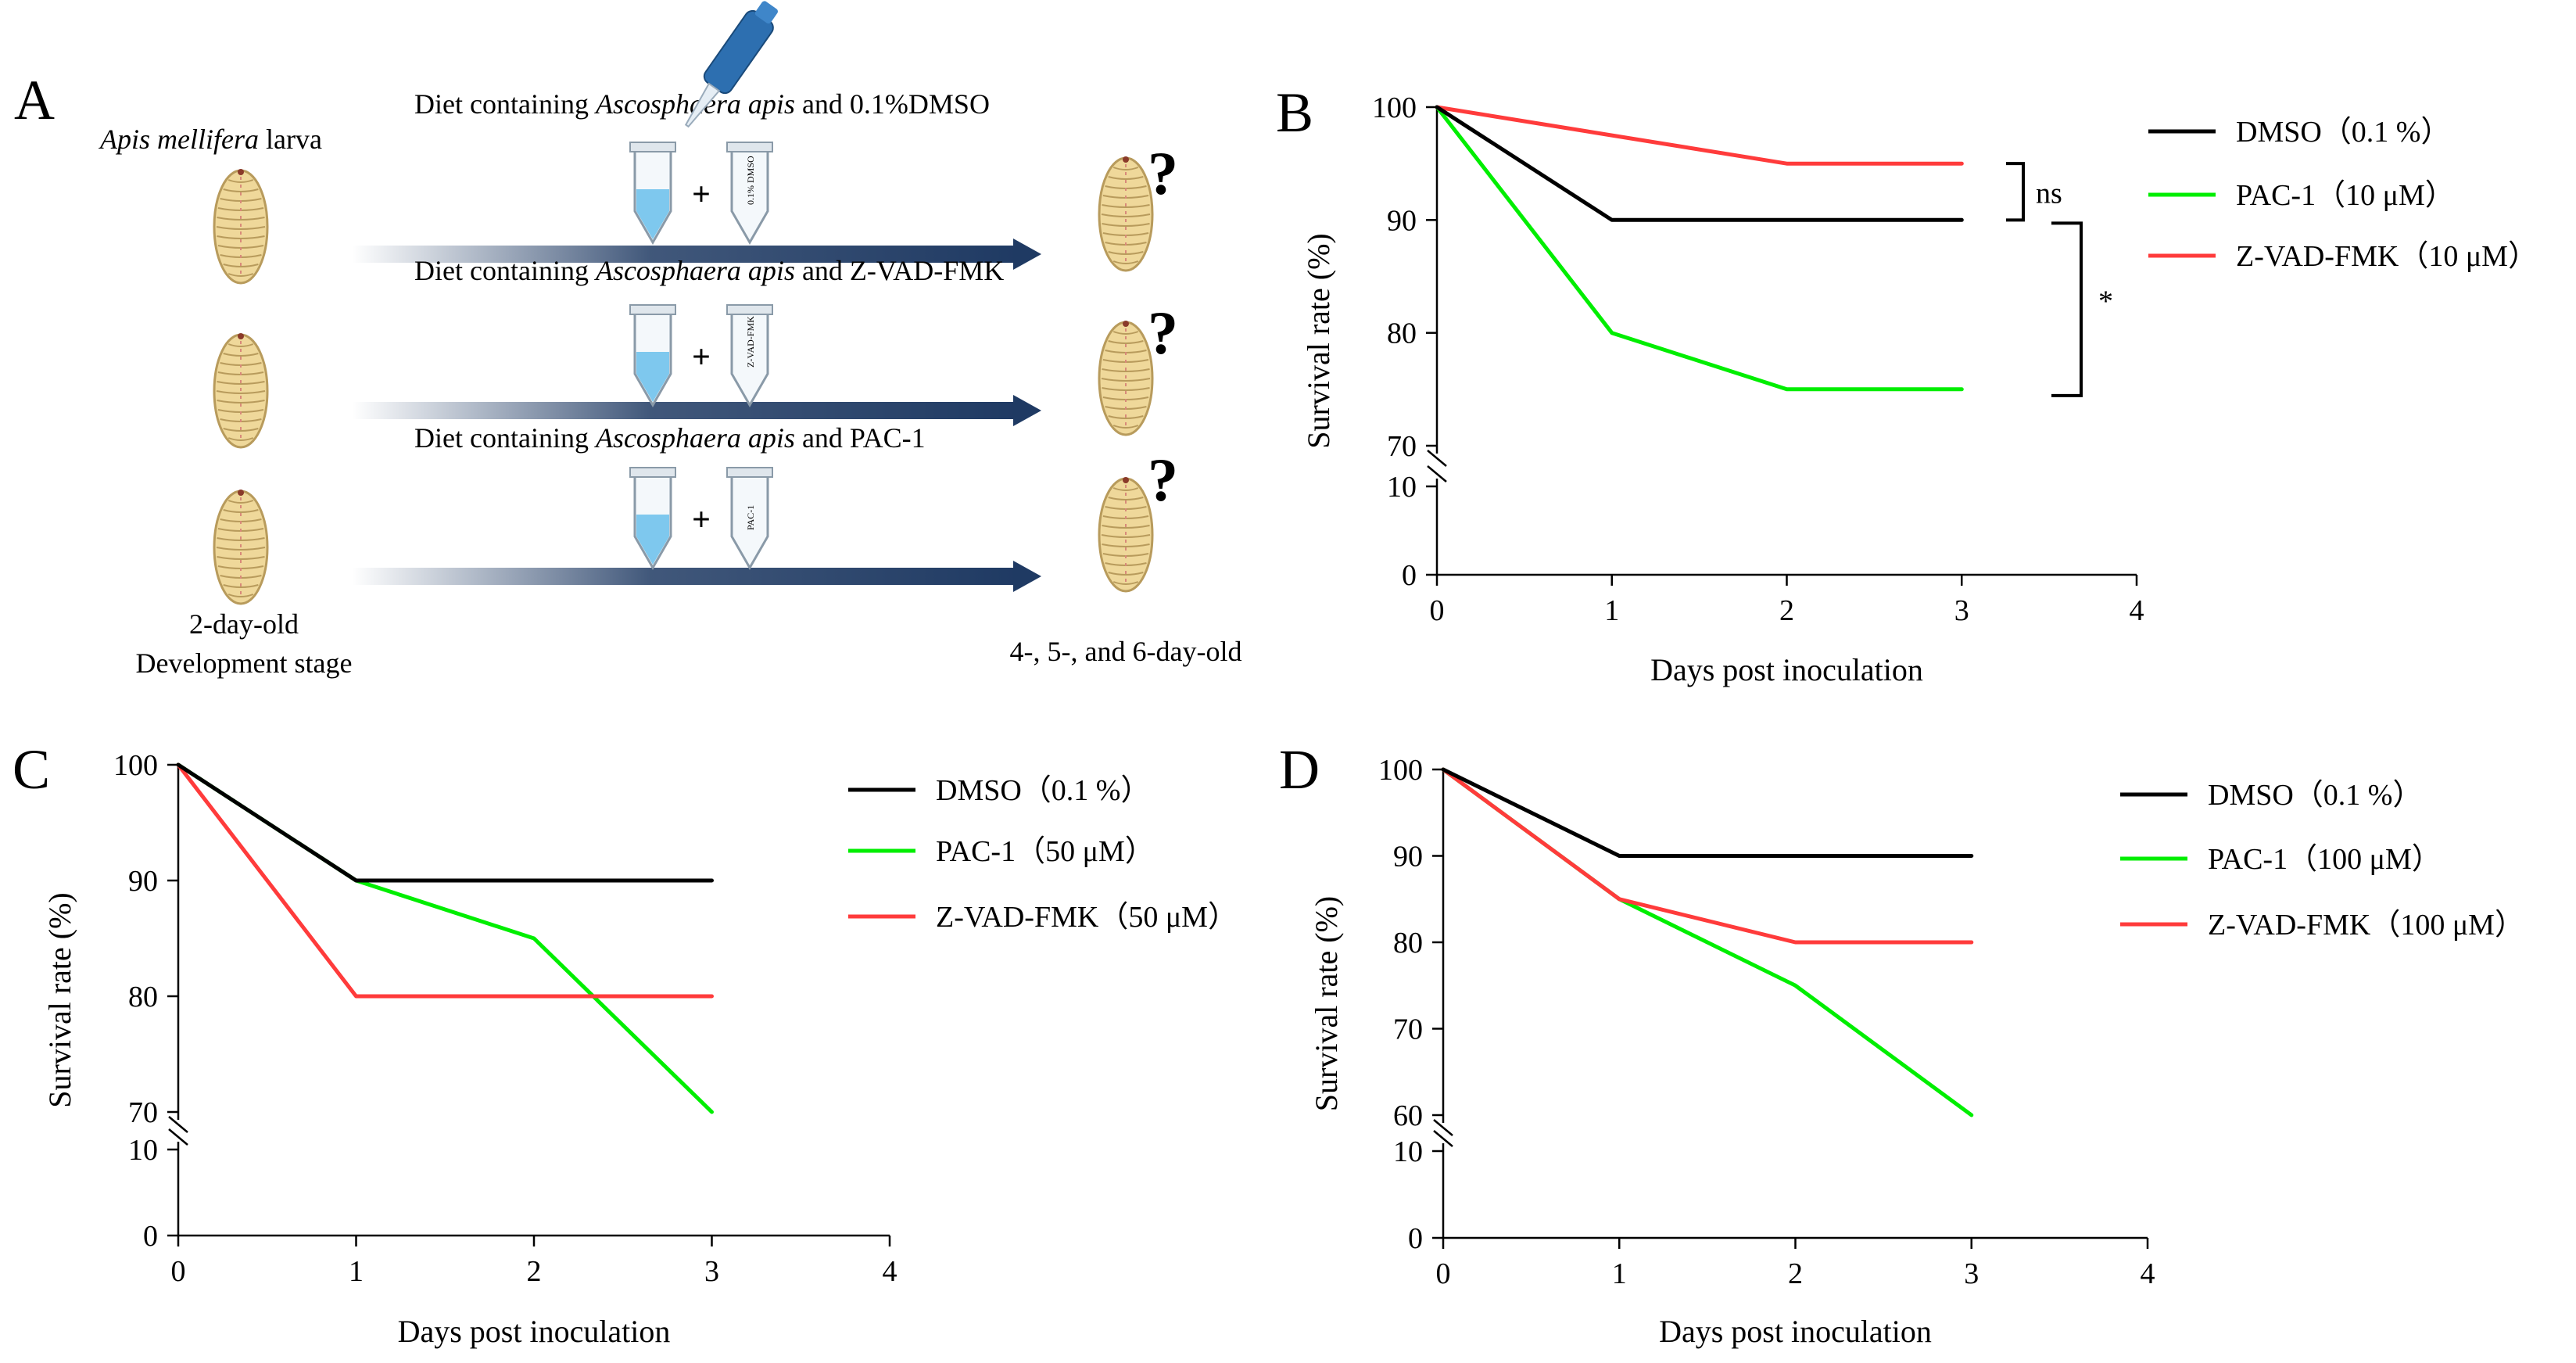 The image size is (2576, 1363). I want to click on tube-treatment: PAC-1, so click(749, 519).